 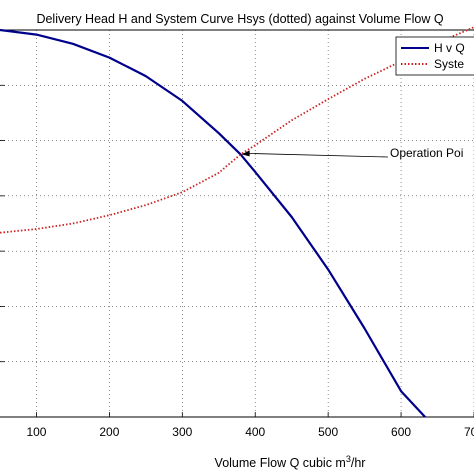 What do you see at coordinates (36, 432) in the screenshot?
I see `x-tick-label: 100` at bounding box center [36, 432].